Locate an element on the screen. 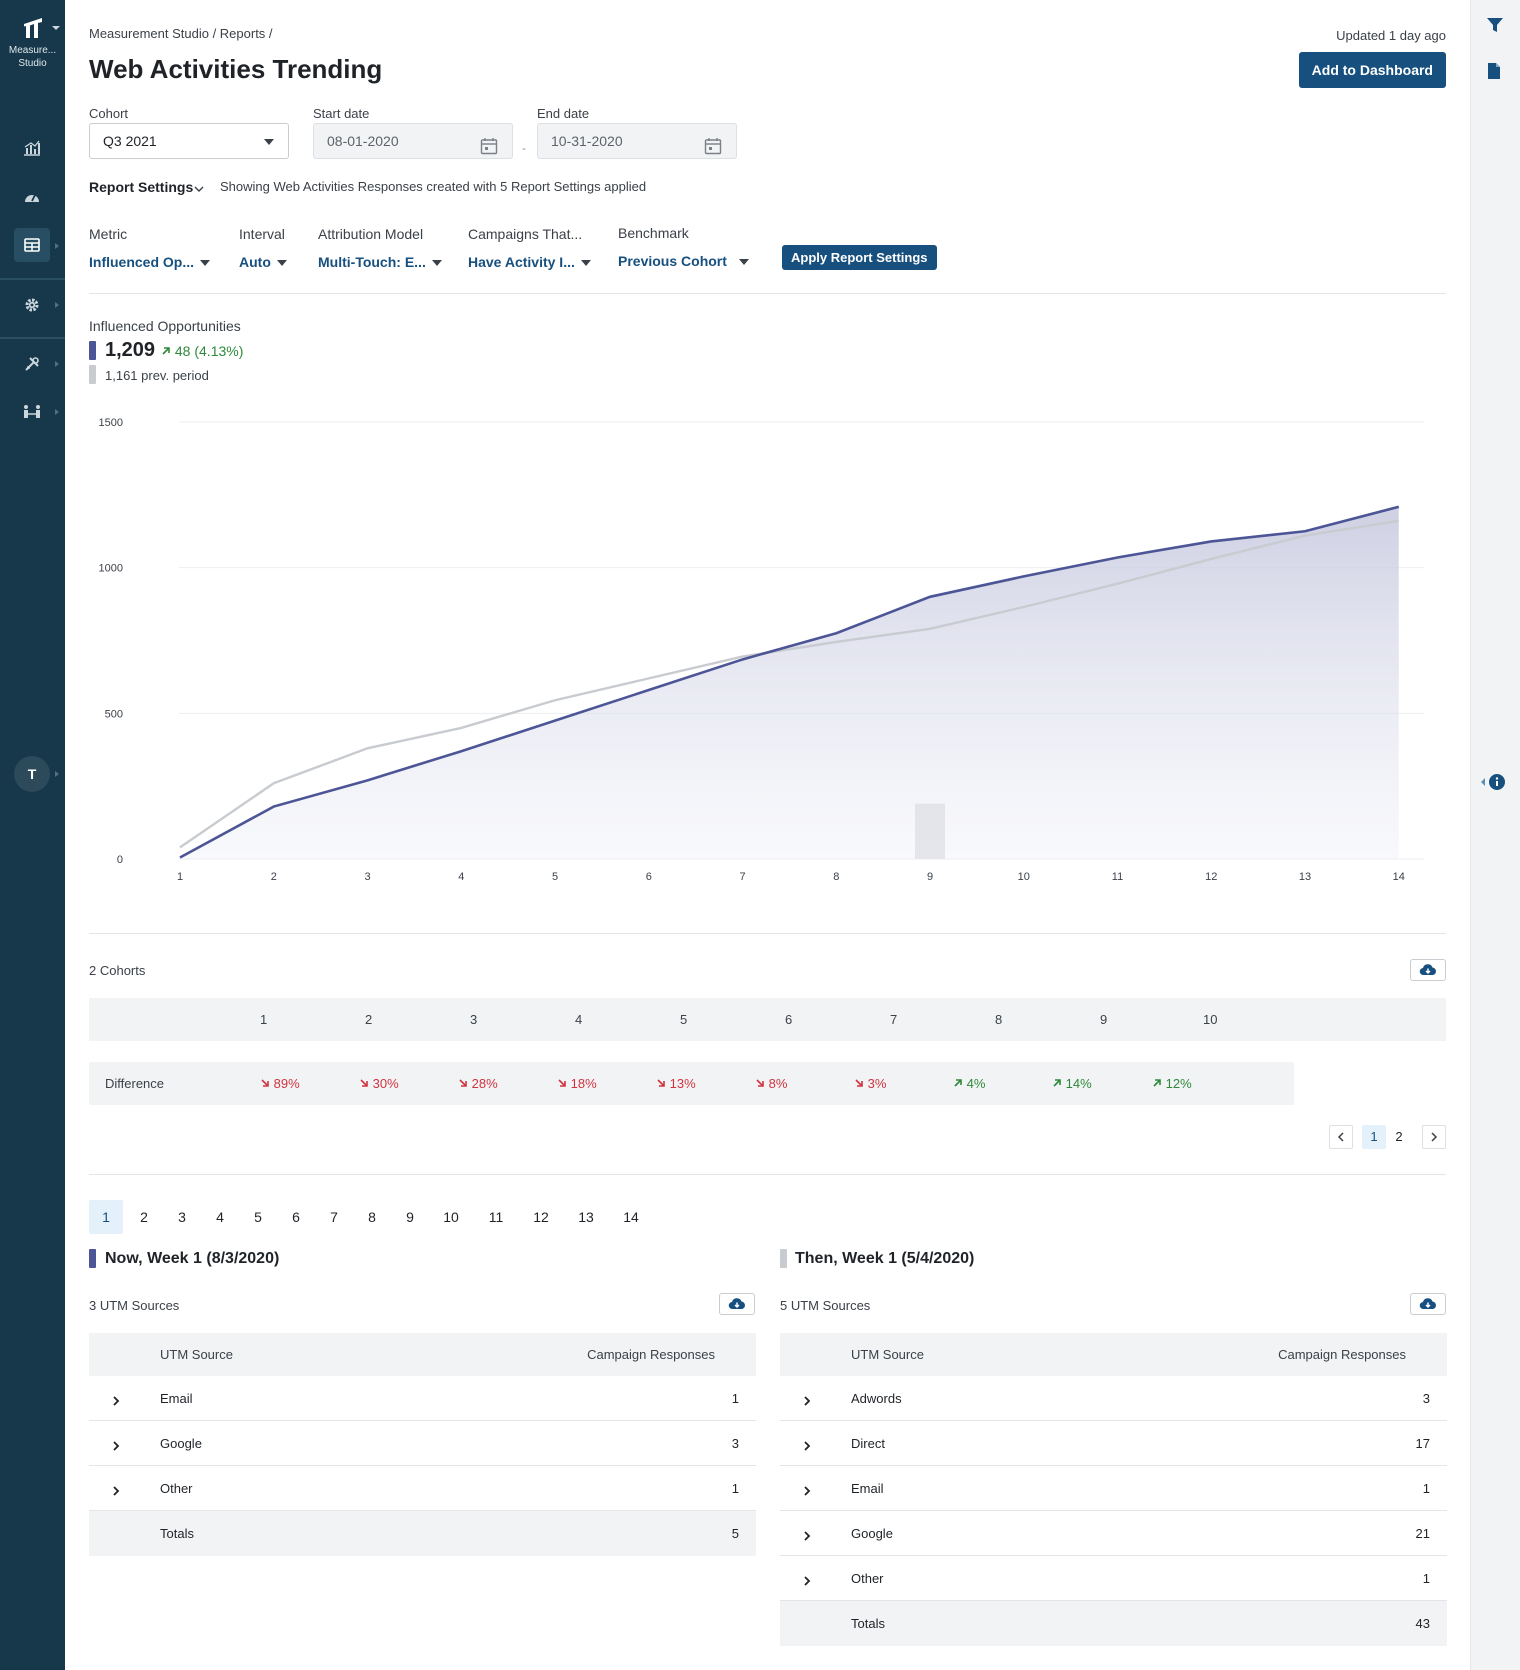  updated-timestamp: Updated 1 day ago is located at coordinates (1391, 35).